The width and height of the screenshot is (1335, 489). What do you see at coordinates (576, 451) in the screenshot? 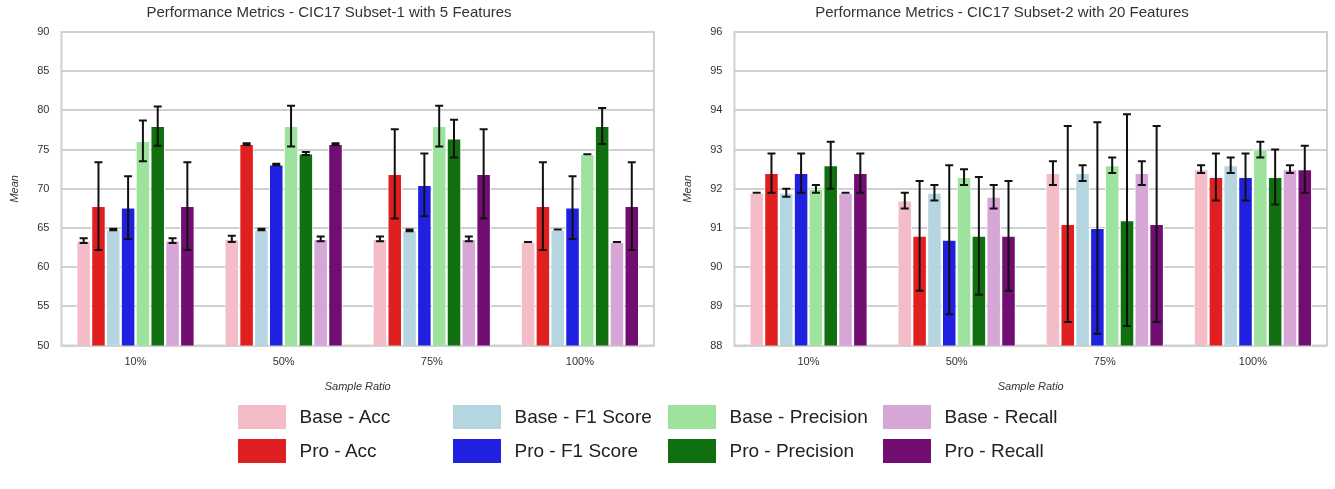
I see `legend-label: Pro - F1 Score` at bounding box center [576, 451].